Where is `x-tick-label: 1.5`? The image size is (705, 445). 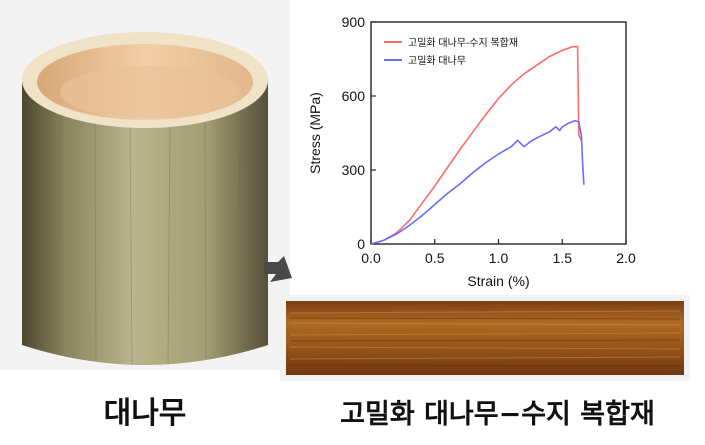 x-tick-label: 1.5 is located at coordinates (563, 258).